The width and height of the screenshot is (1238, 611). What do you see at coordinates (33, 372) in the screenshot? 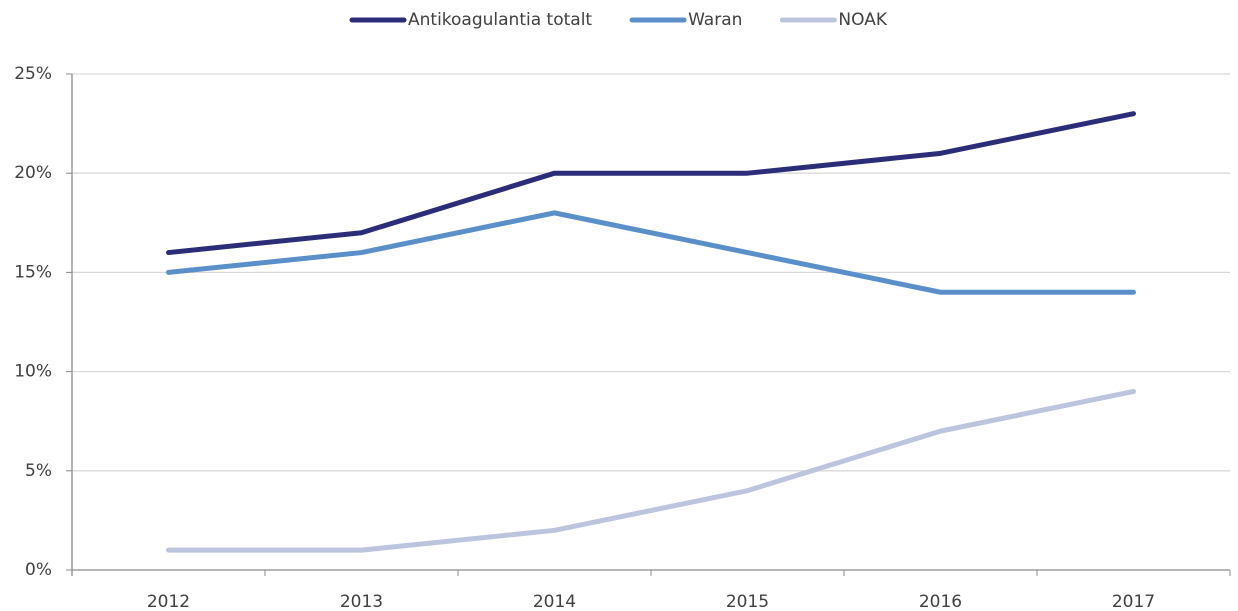
I see `y-tick-label: 10%` at bounding box center [33, 372].